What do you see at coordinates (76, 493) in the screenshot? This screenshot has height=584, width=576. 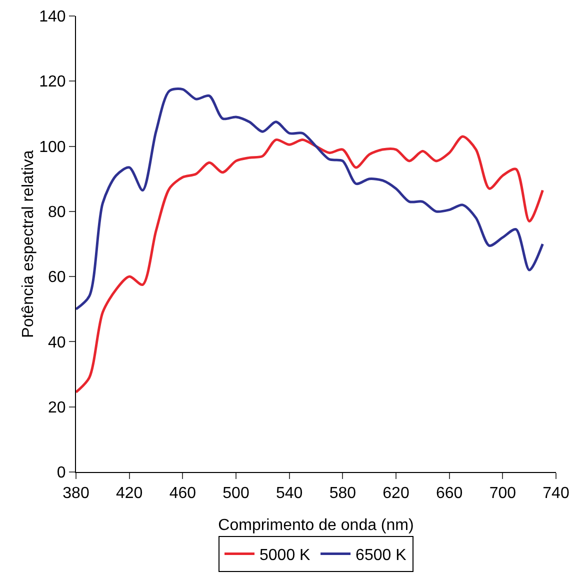 I see `x-tick-label: 380` at bounding box center [76, 493].